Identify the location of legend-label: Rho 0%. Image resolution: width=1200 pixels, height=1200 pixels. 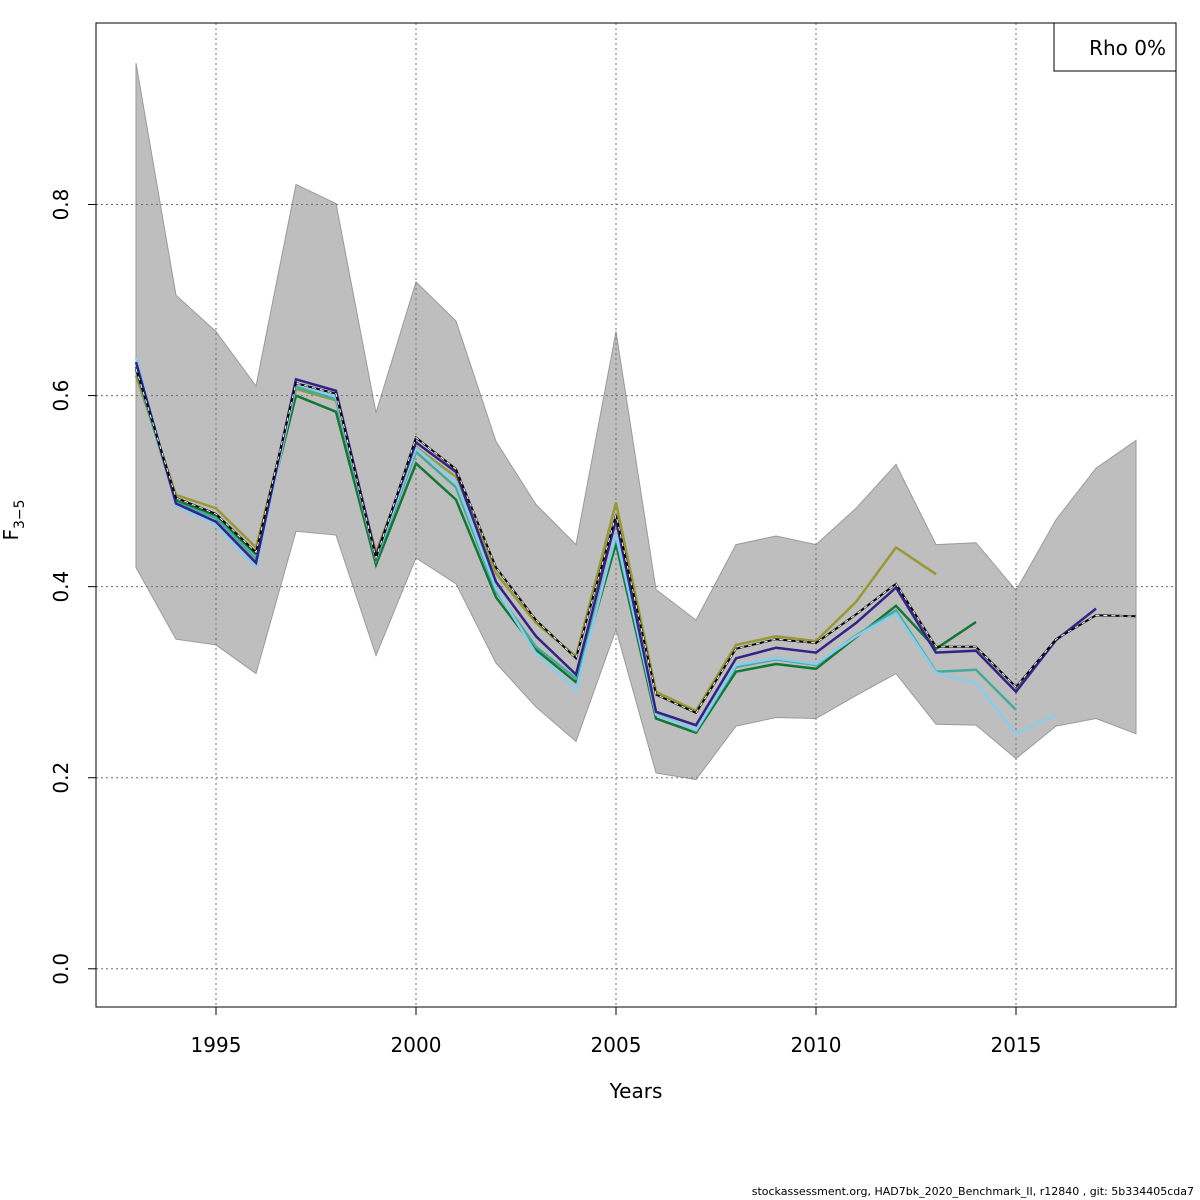
(1127, 48).